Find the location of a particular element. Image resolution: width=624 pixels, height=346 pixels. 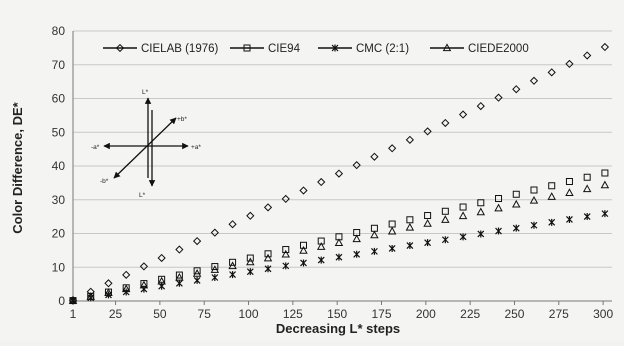

y-tick-label: 0 is located at coordinates (61, 301).